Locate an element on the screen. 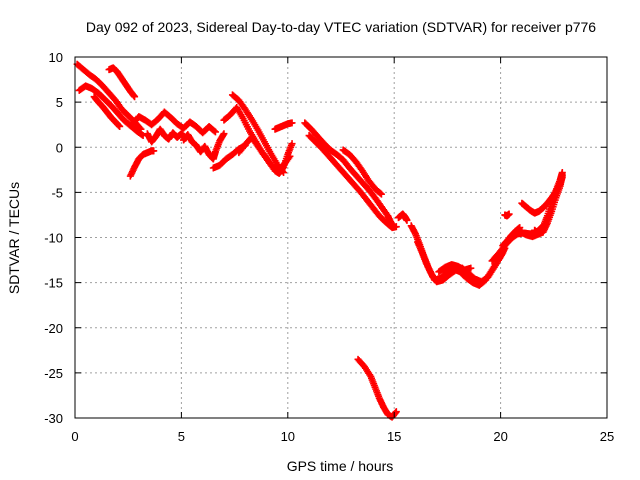 The height and width of the screenshot is (480, 640). x-tick-label: 10 is located at coordinates (288, 436).